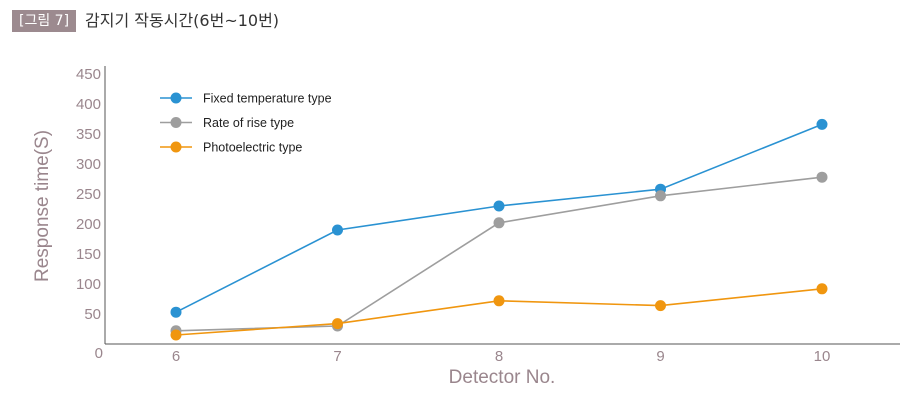 The image size is (920, 404). Describe the element at coordinates (88, 284) in the screenshot. I see `y-tick-label: 100` at that location.